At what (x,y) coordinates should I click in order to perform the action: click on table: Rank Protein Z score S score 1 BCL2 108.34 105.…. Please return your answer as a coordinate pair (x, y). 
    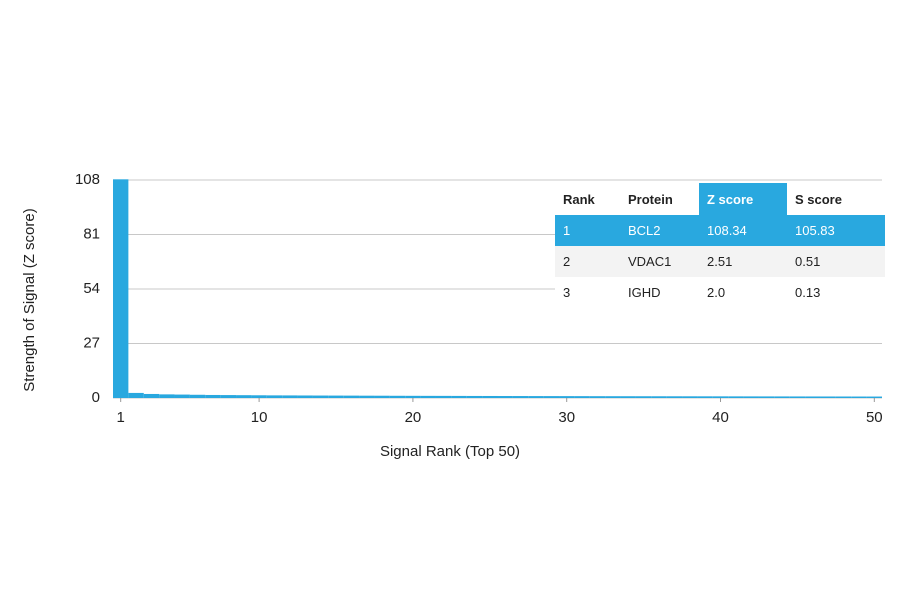
    Looking at the image, I should click on (720, 245).